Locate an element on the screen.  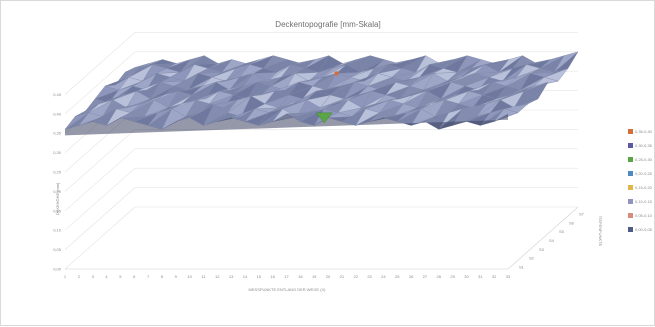
x-tick-label: 31 is located at coordinates (480, 276).